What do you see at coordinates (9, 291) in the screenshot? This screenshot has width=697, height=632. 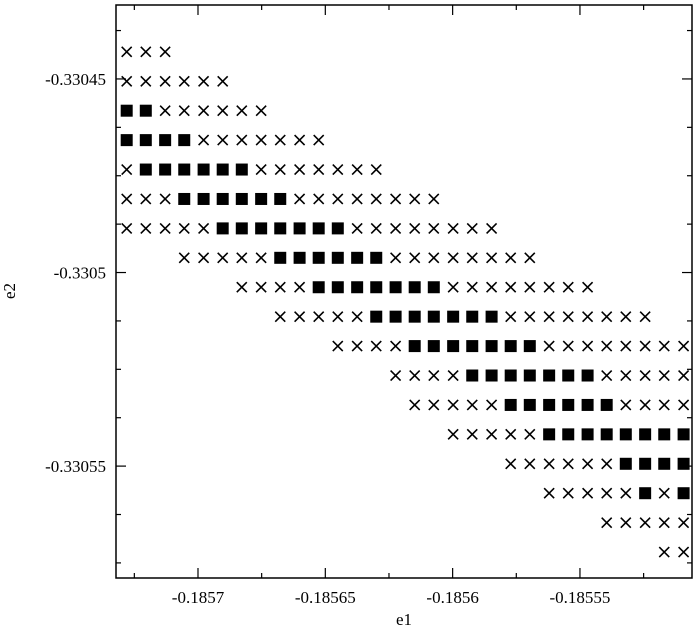 I see `y-axis-label: e2` at bounding box center [9, 291].